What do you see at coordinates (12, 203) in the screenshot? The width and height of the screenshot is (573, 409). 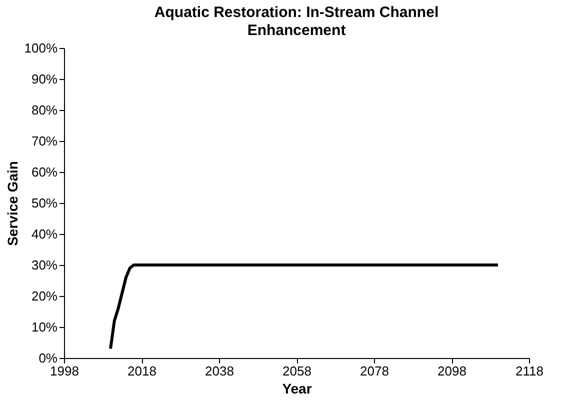 I see `y-axis-title: Service Gain` at bounding box center [12, 203].